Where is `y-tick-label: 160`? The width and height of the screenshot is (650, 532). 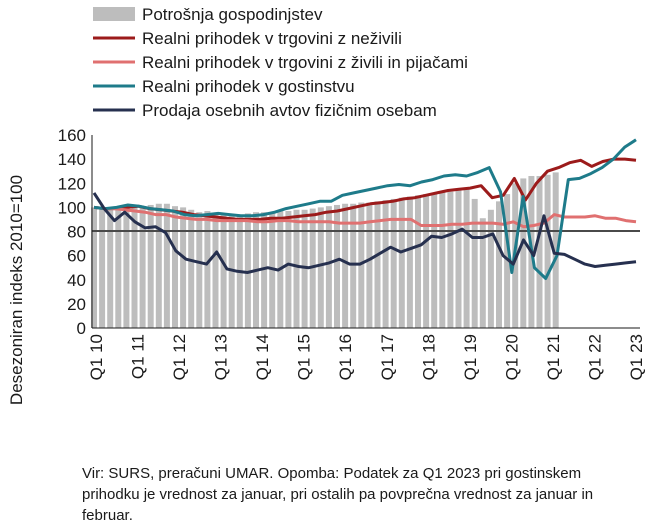 y-tick-label: 160 is located at coordinates (72, 135).